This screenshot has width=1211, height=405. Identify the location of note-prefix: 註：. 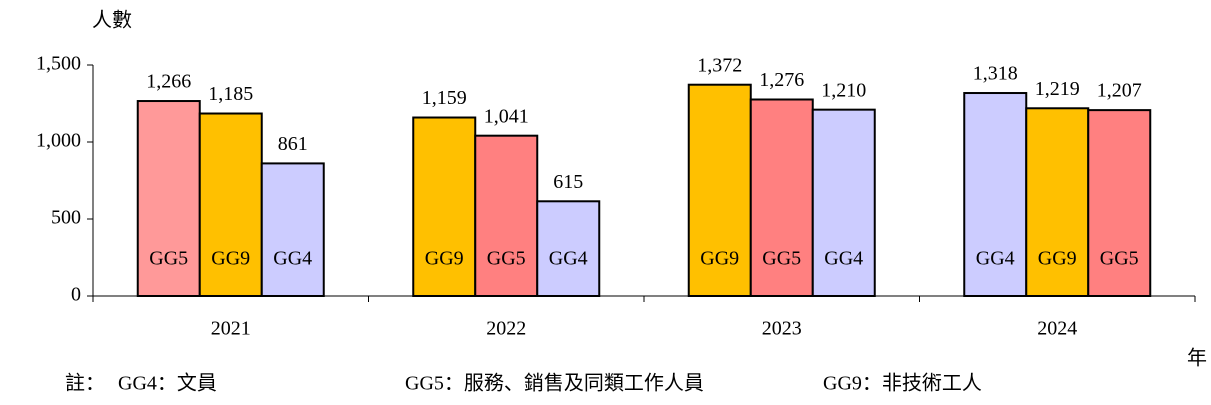
(85, 383).